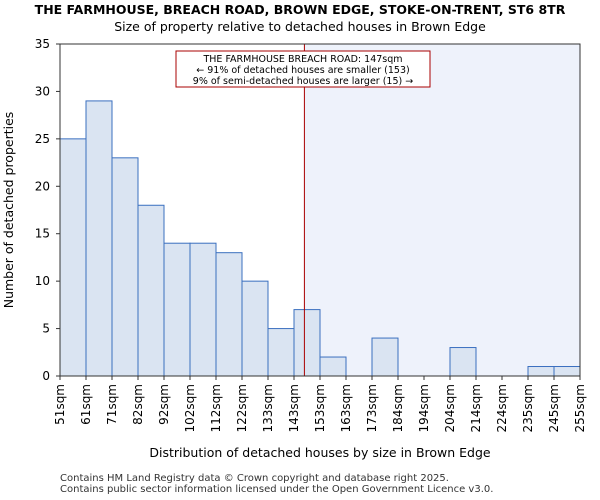 Image resolution: width=600 pixels, height=500 pixels. Describe the element at coordinates (424, 408) in the screenshot. I see `x-tick-label: 194sqm` at that location.